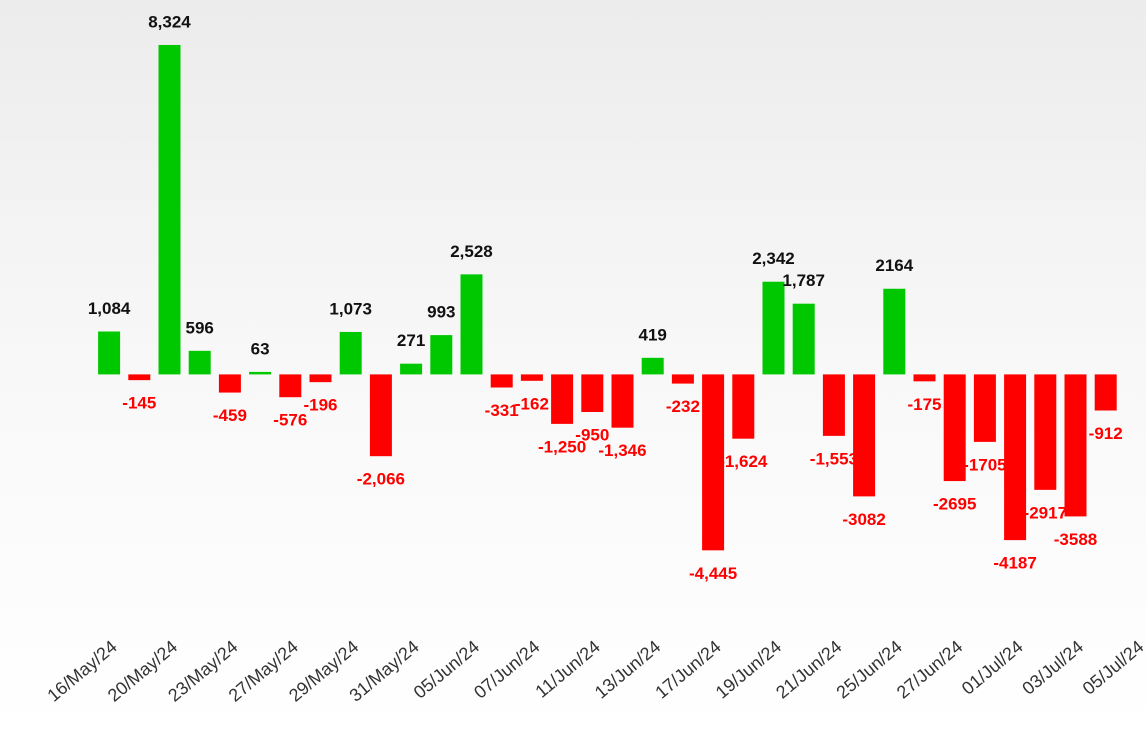 This screenshot has width=1146, height=731. I want to click on data-label: 1,787, so click(803, 280).